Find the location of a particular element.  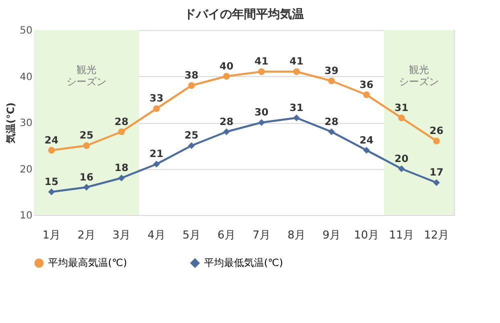

x-tick-label: 11月 is located at coordinates (401, 235).